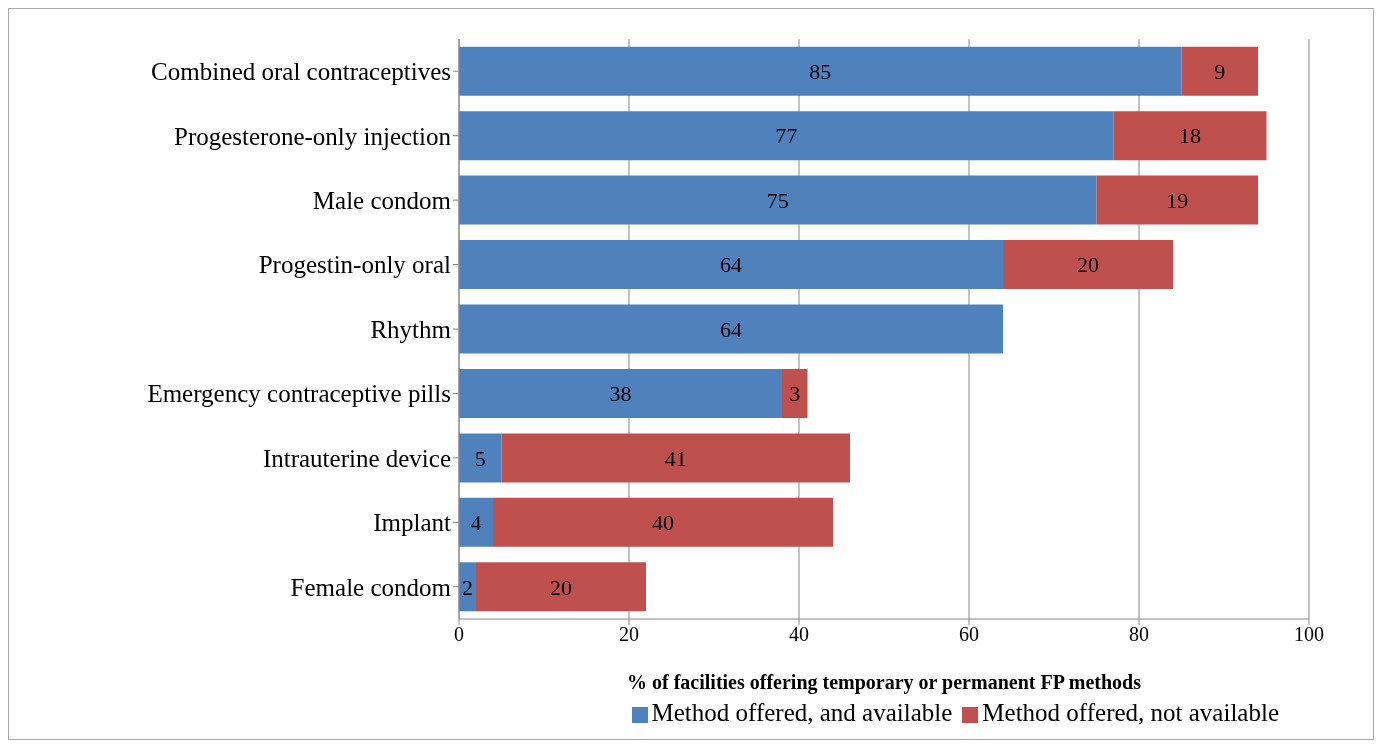 This screenshot has width=1380, height=750. What do you see at coordinates (1309, 634) in the screenshot?
I see `x-tick-label: 100` at bounding box center [1309, 634].